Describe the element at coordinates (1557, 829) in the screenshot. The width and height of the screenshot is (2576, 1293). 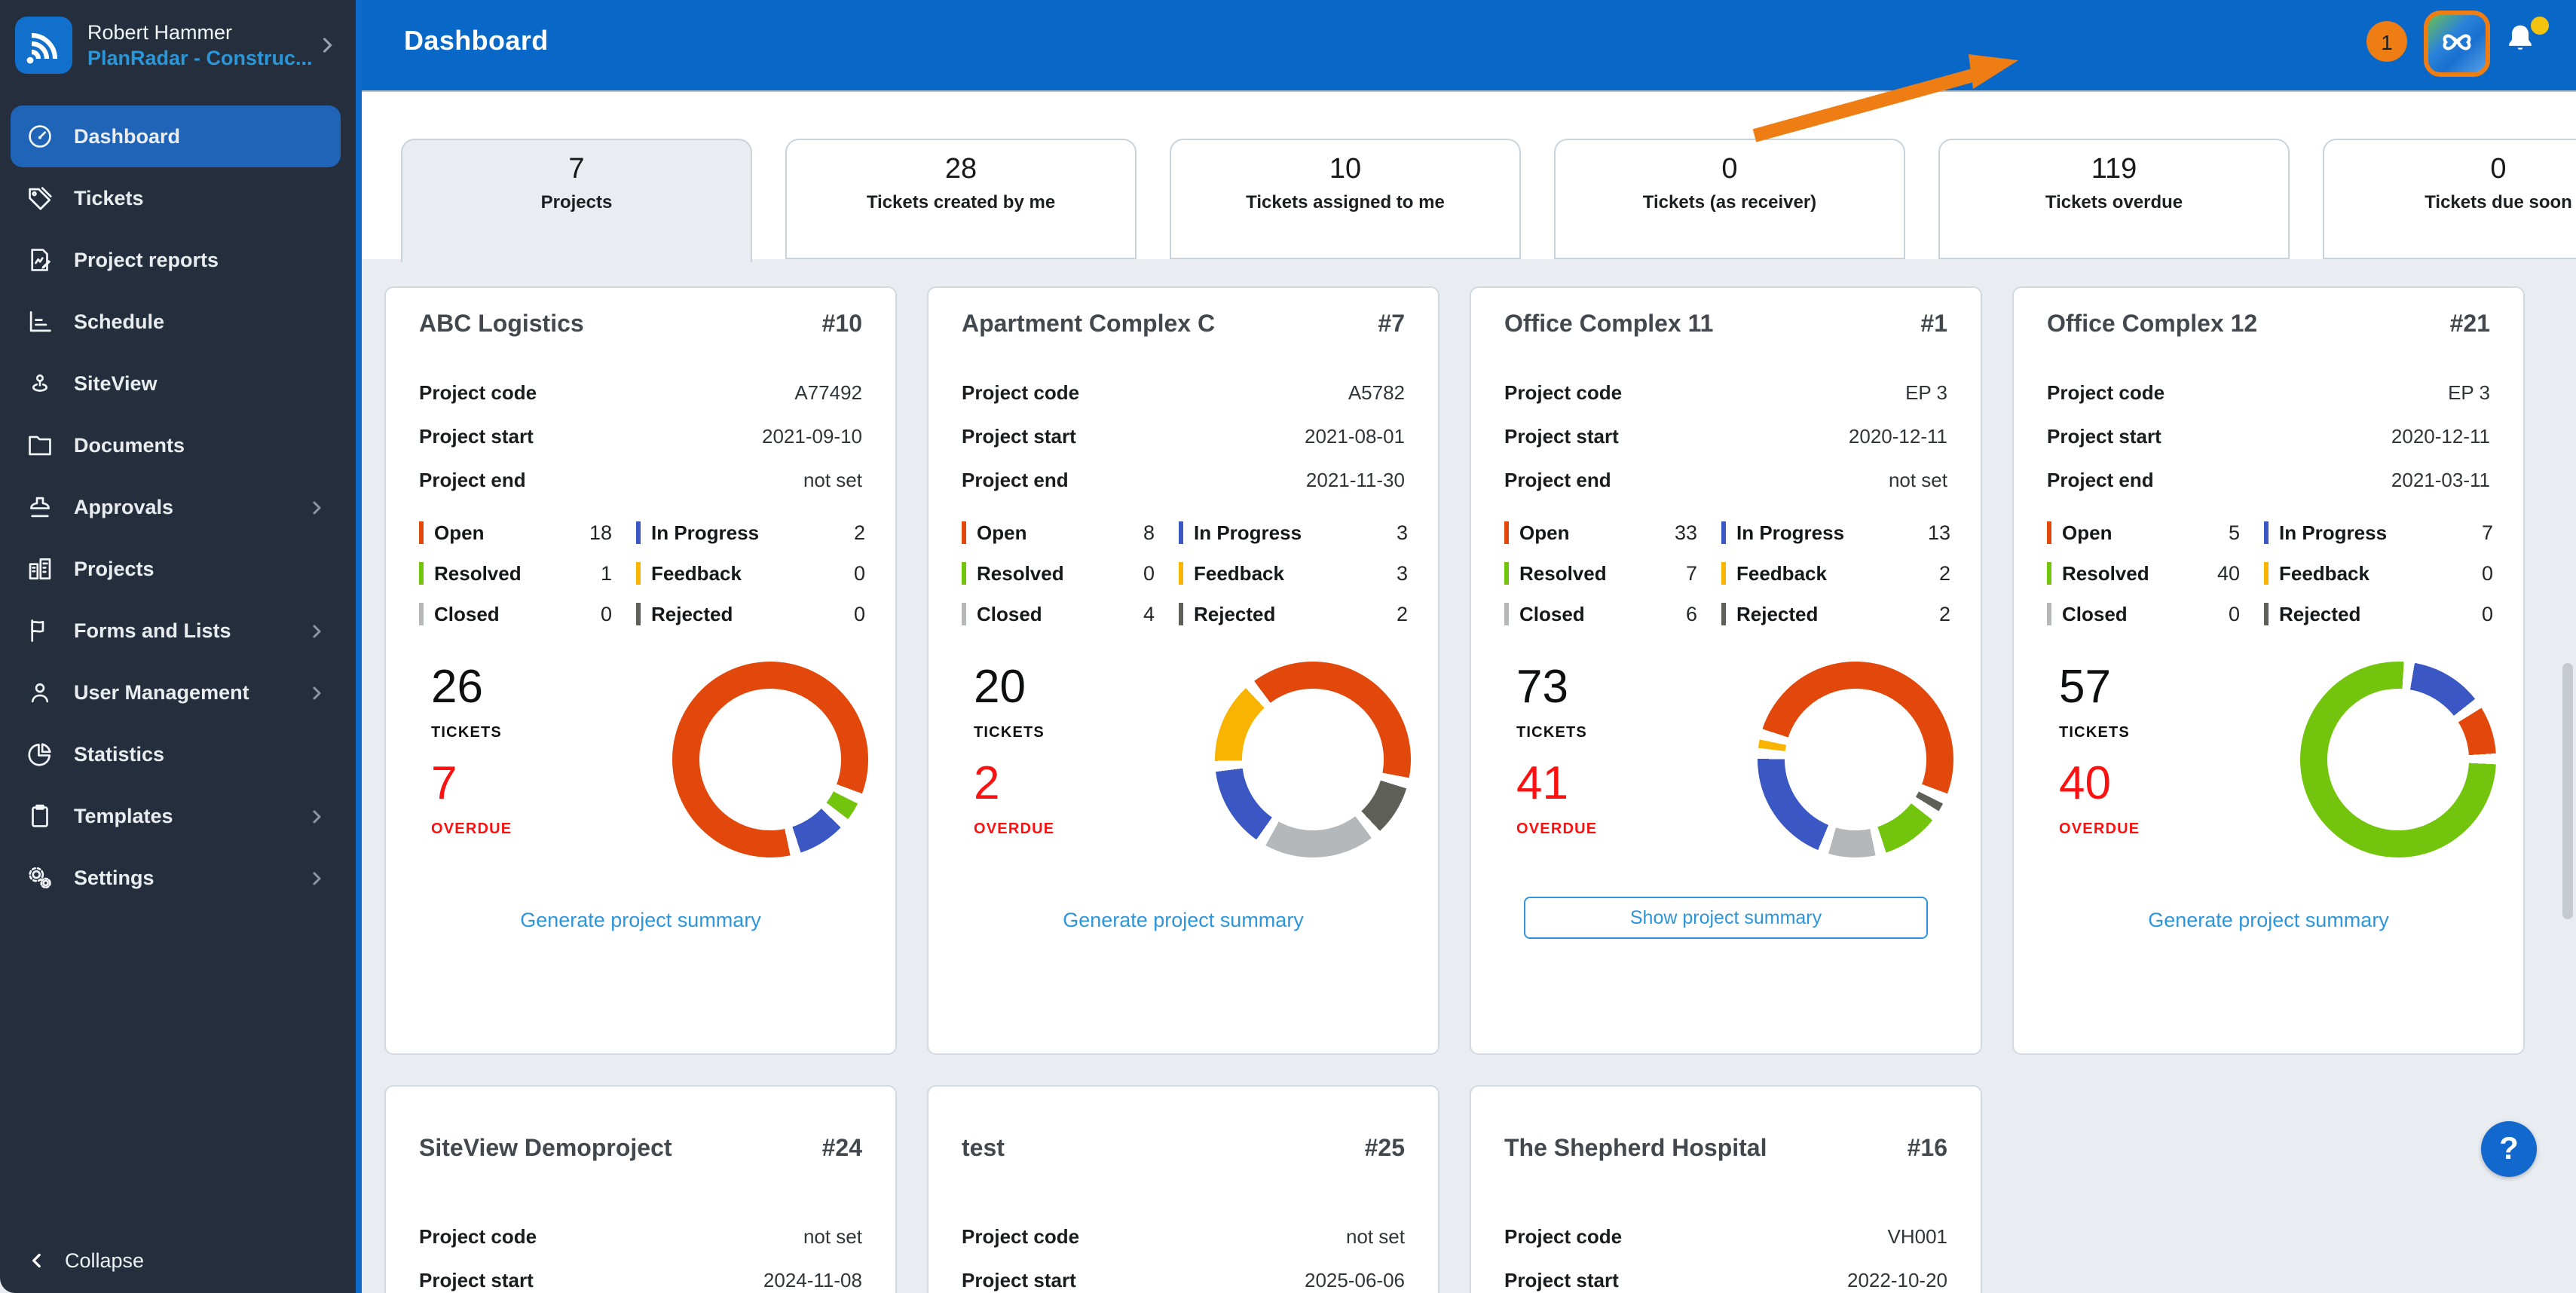
I see `overdue-label: OVERDUE` at that location.